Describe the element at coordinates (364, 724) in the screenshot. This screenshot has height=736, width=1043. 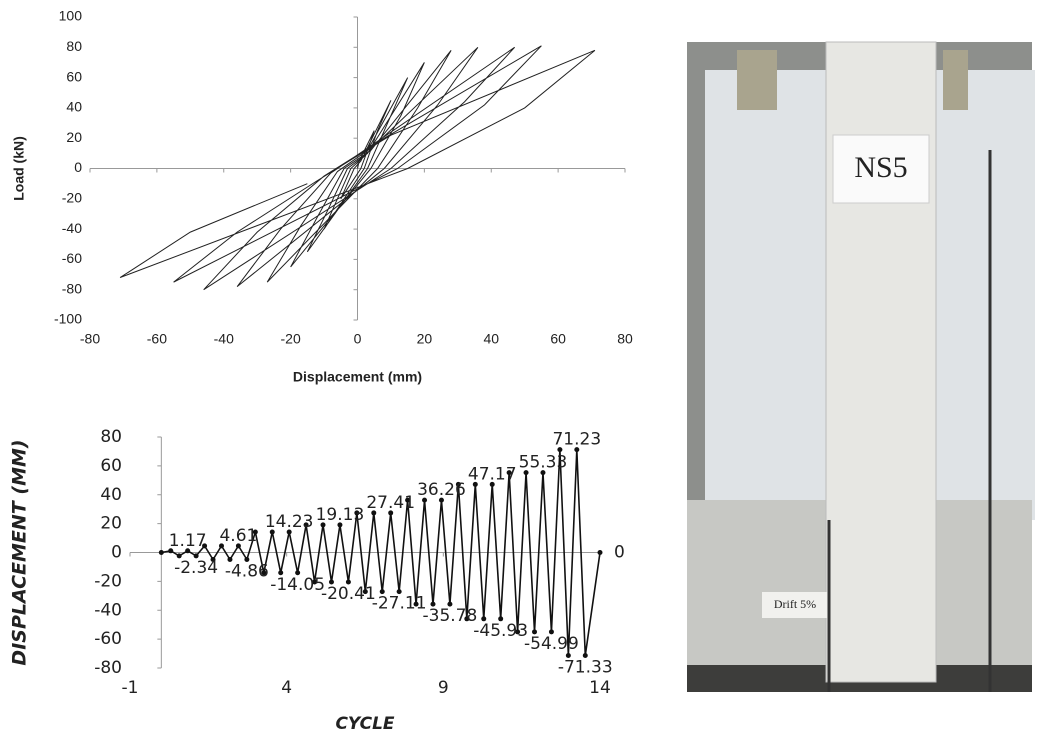
I see `x-axis-title: CYCLE` at that location.